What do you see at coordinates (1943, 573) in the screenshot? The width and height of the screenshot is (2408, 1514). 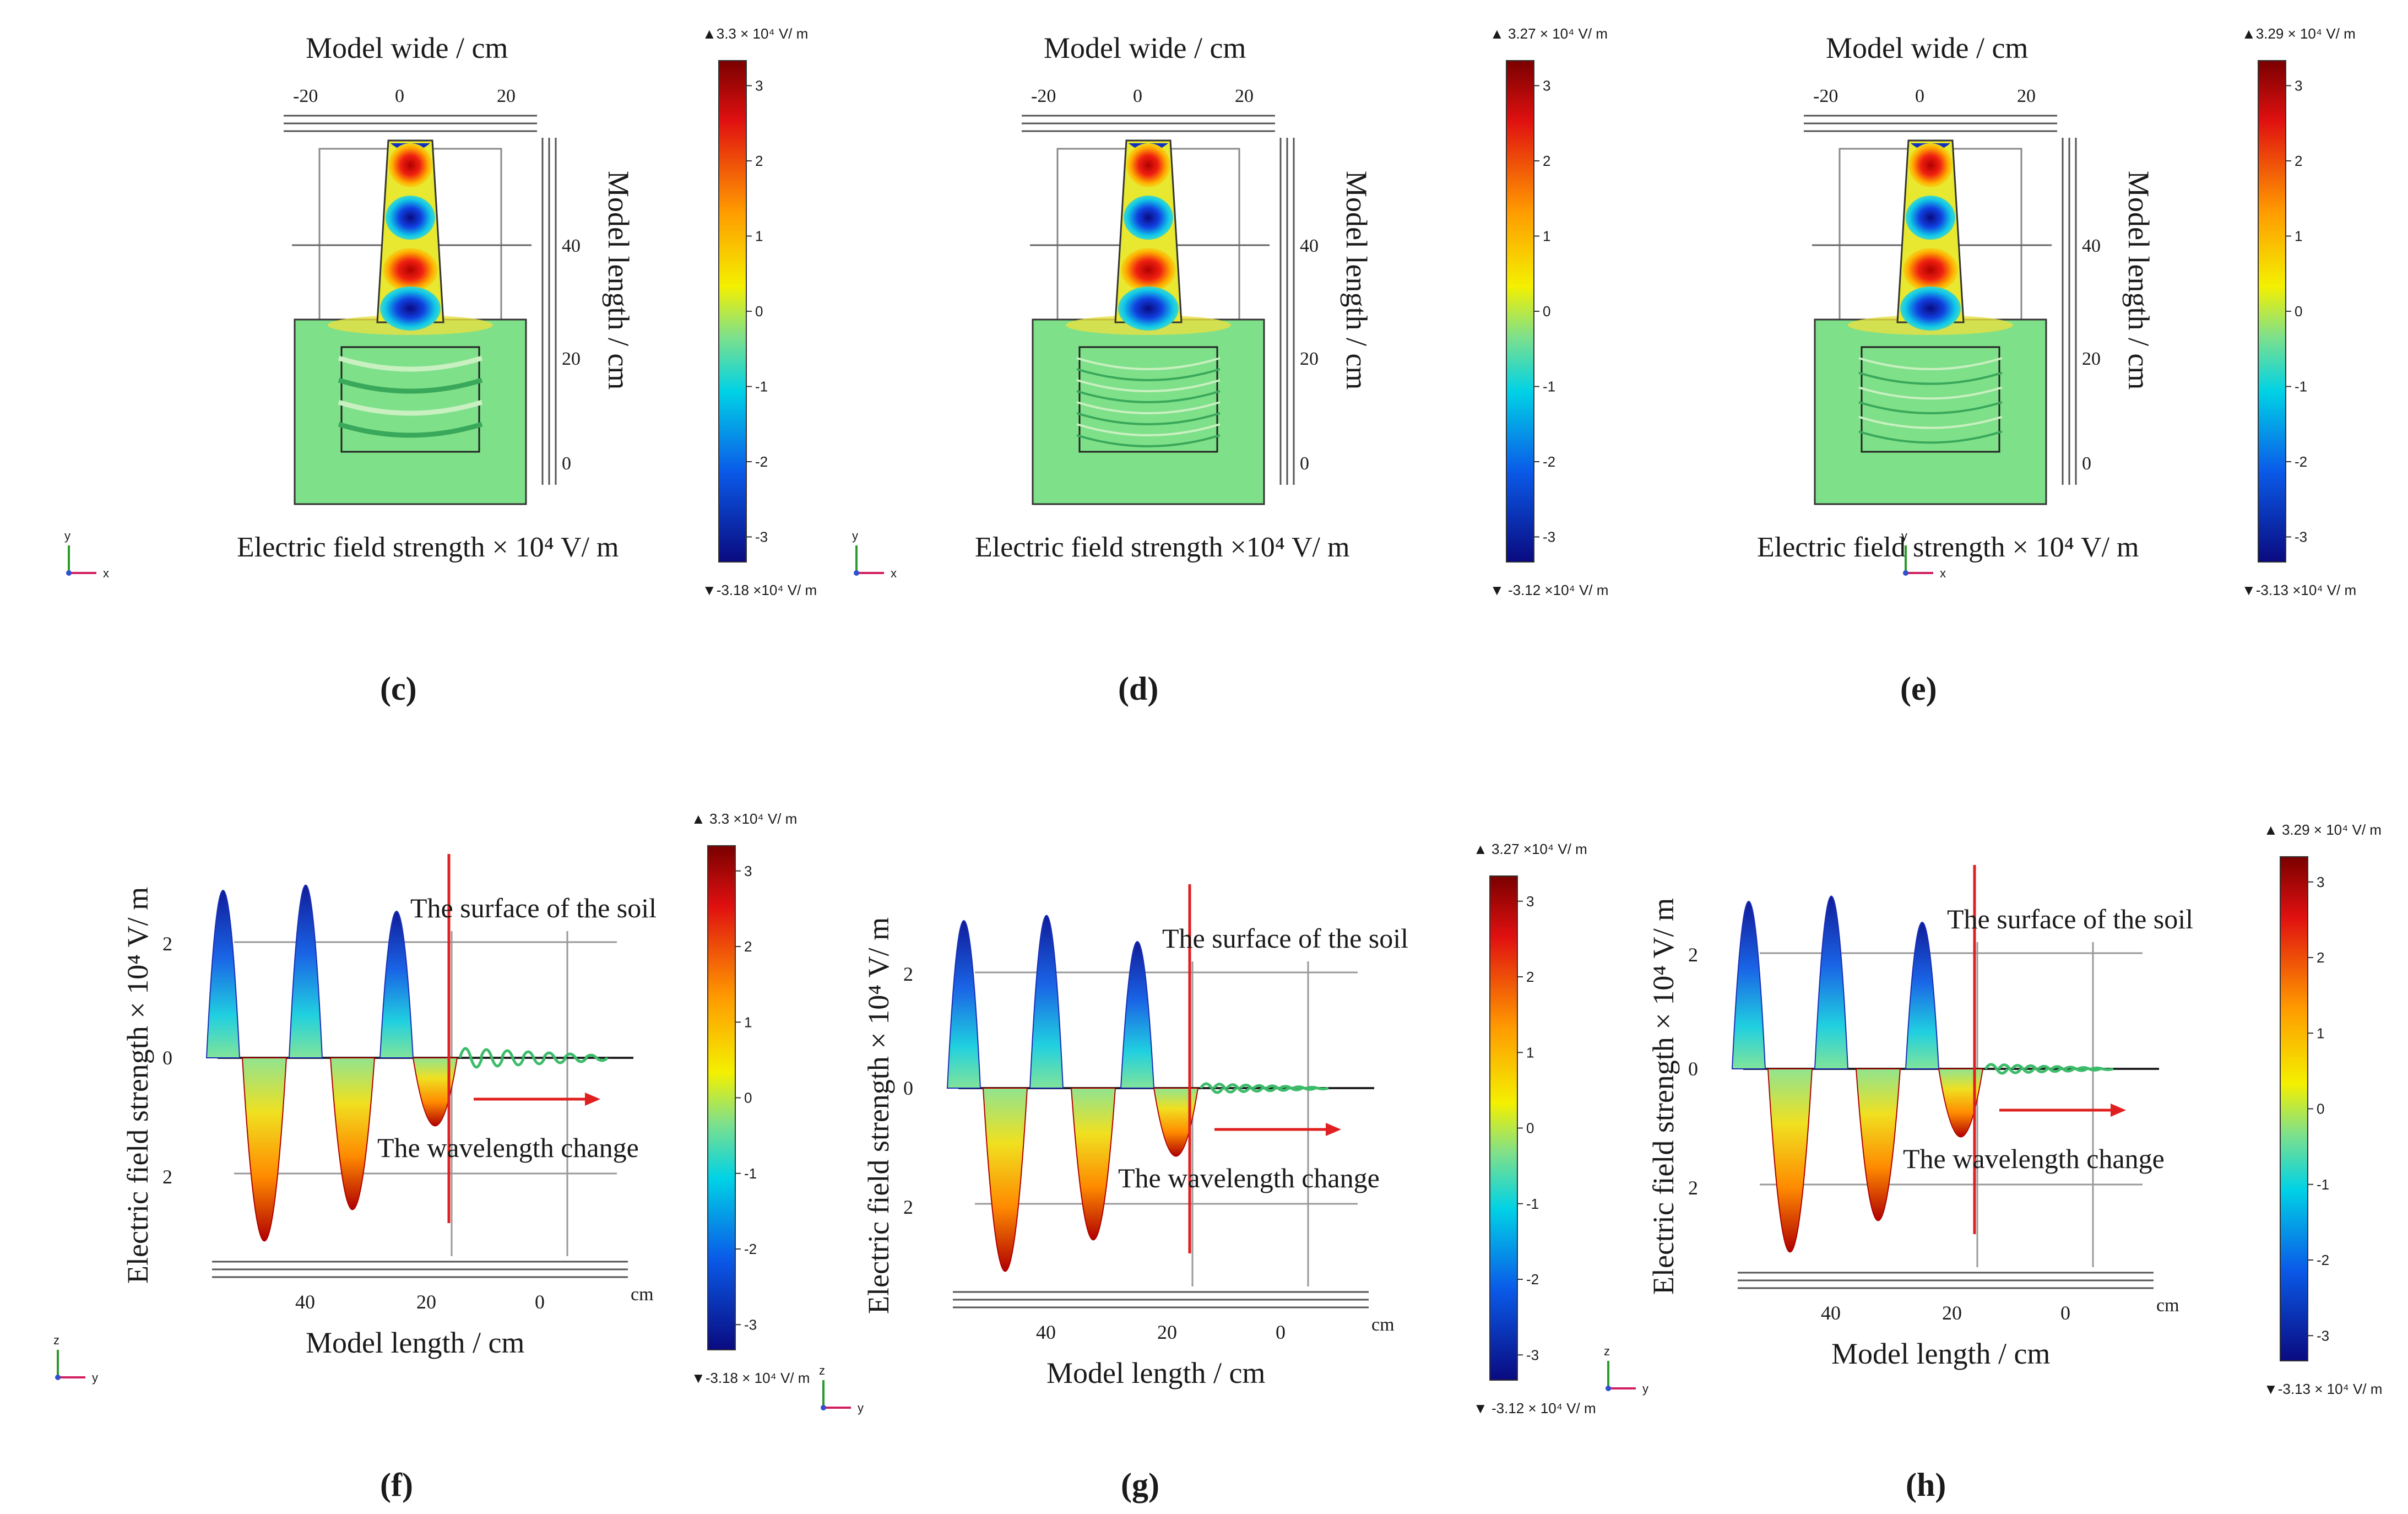 I see `triad-label-horizontal: x` at bounding box center [1943, 573].